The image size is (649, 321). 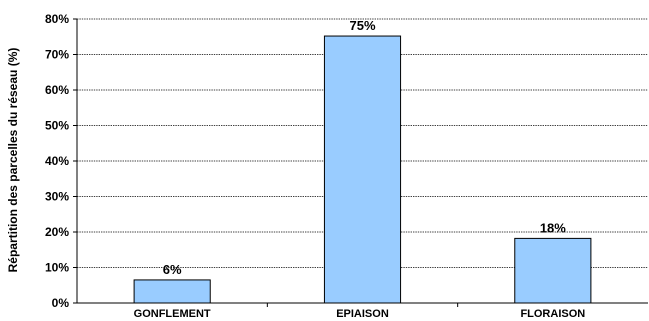 I want to click on category-label-epiaison: EPIAISON, so click(x=362, y=314).